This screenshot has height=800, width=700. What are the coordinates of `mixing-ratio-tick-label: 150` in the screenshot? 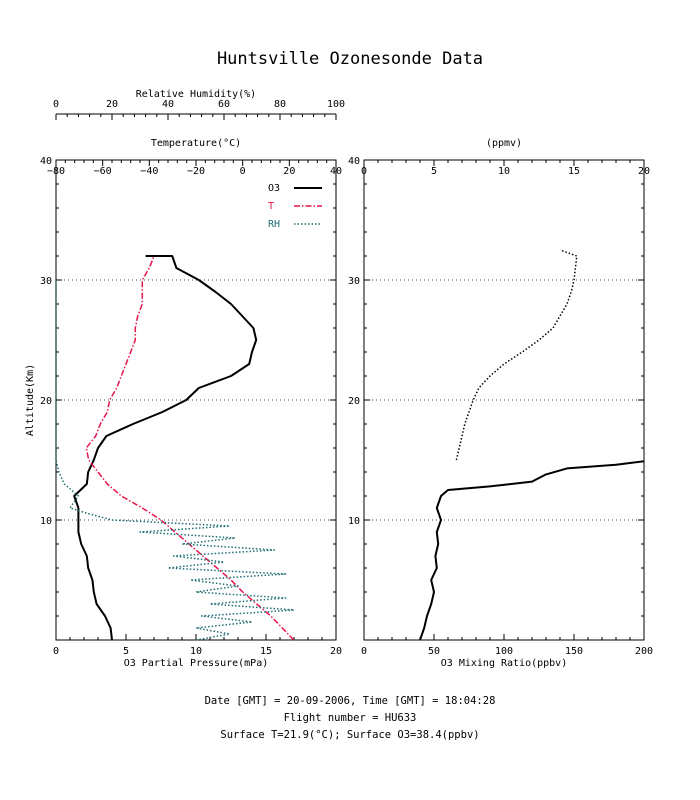 It's located at (574, 651).